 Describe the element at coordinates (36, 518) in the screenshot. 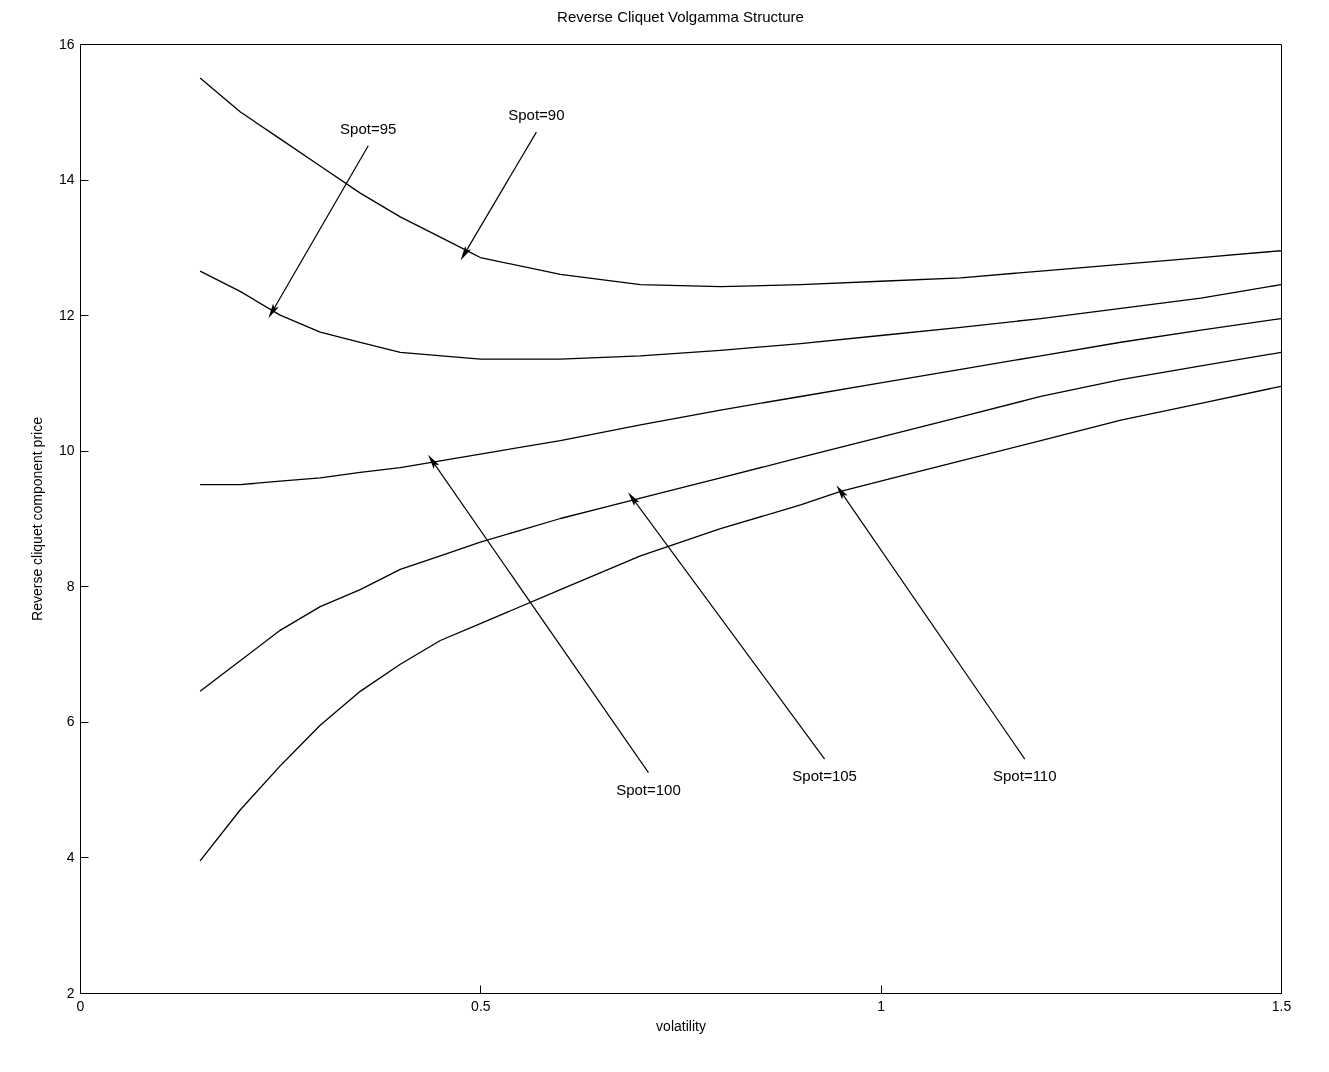

I see `y-axis-title: Reverse cliquet component price` at that location.